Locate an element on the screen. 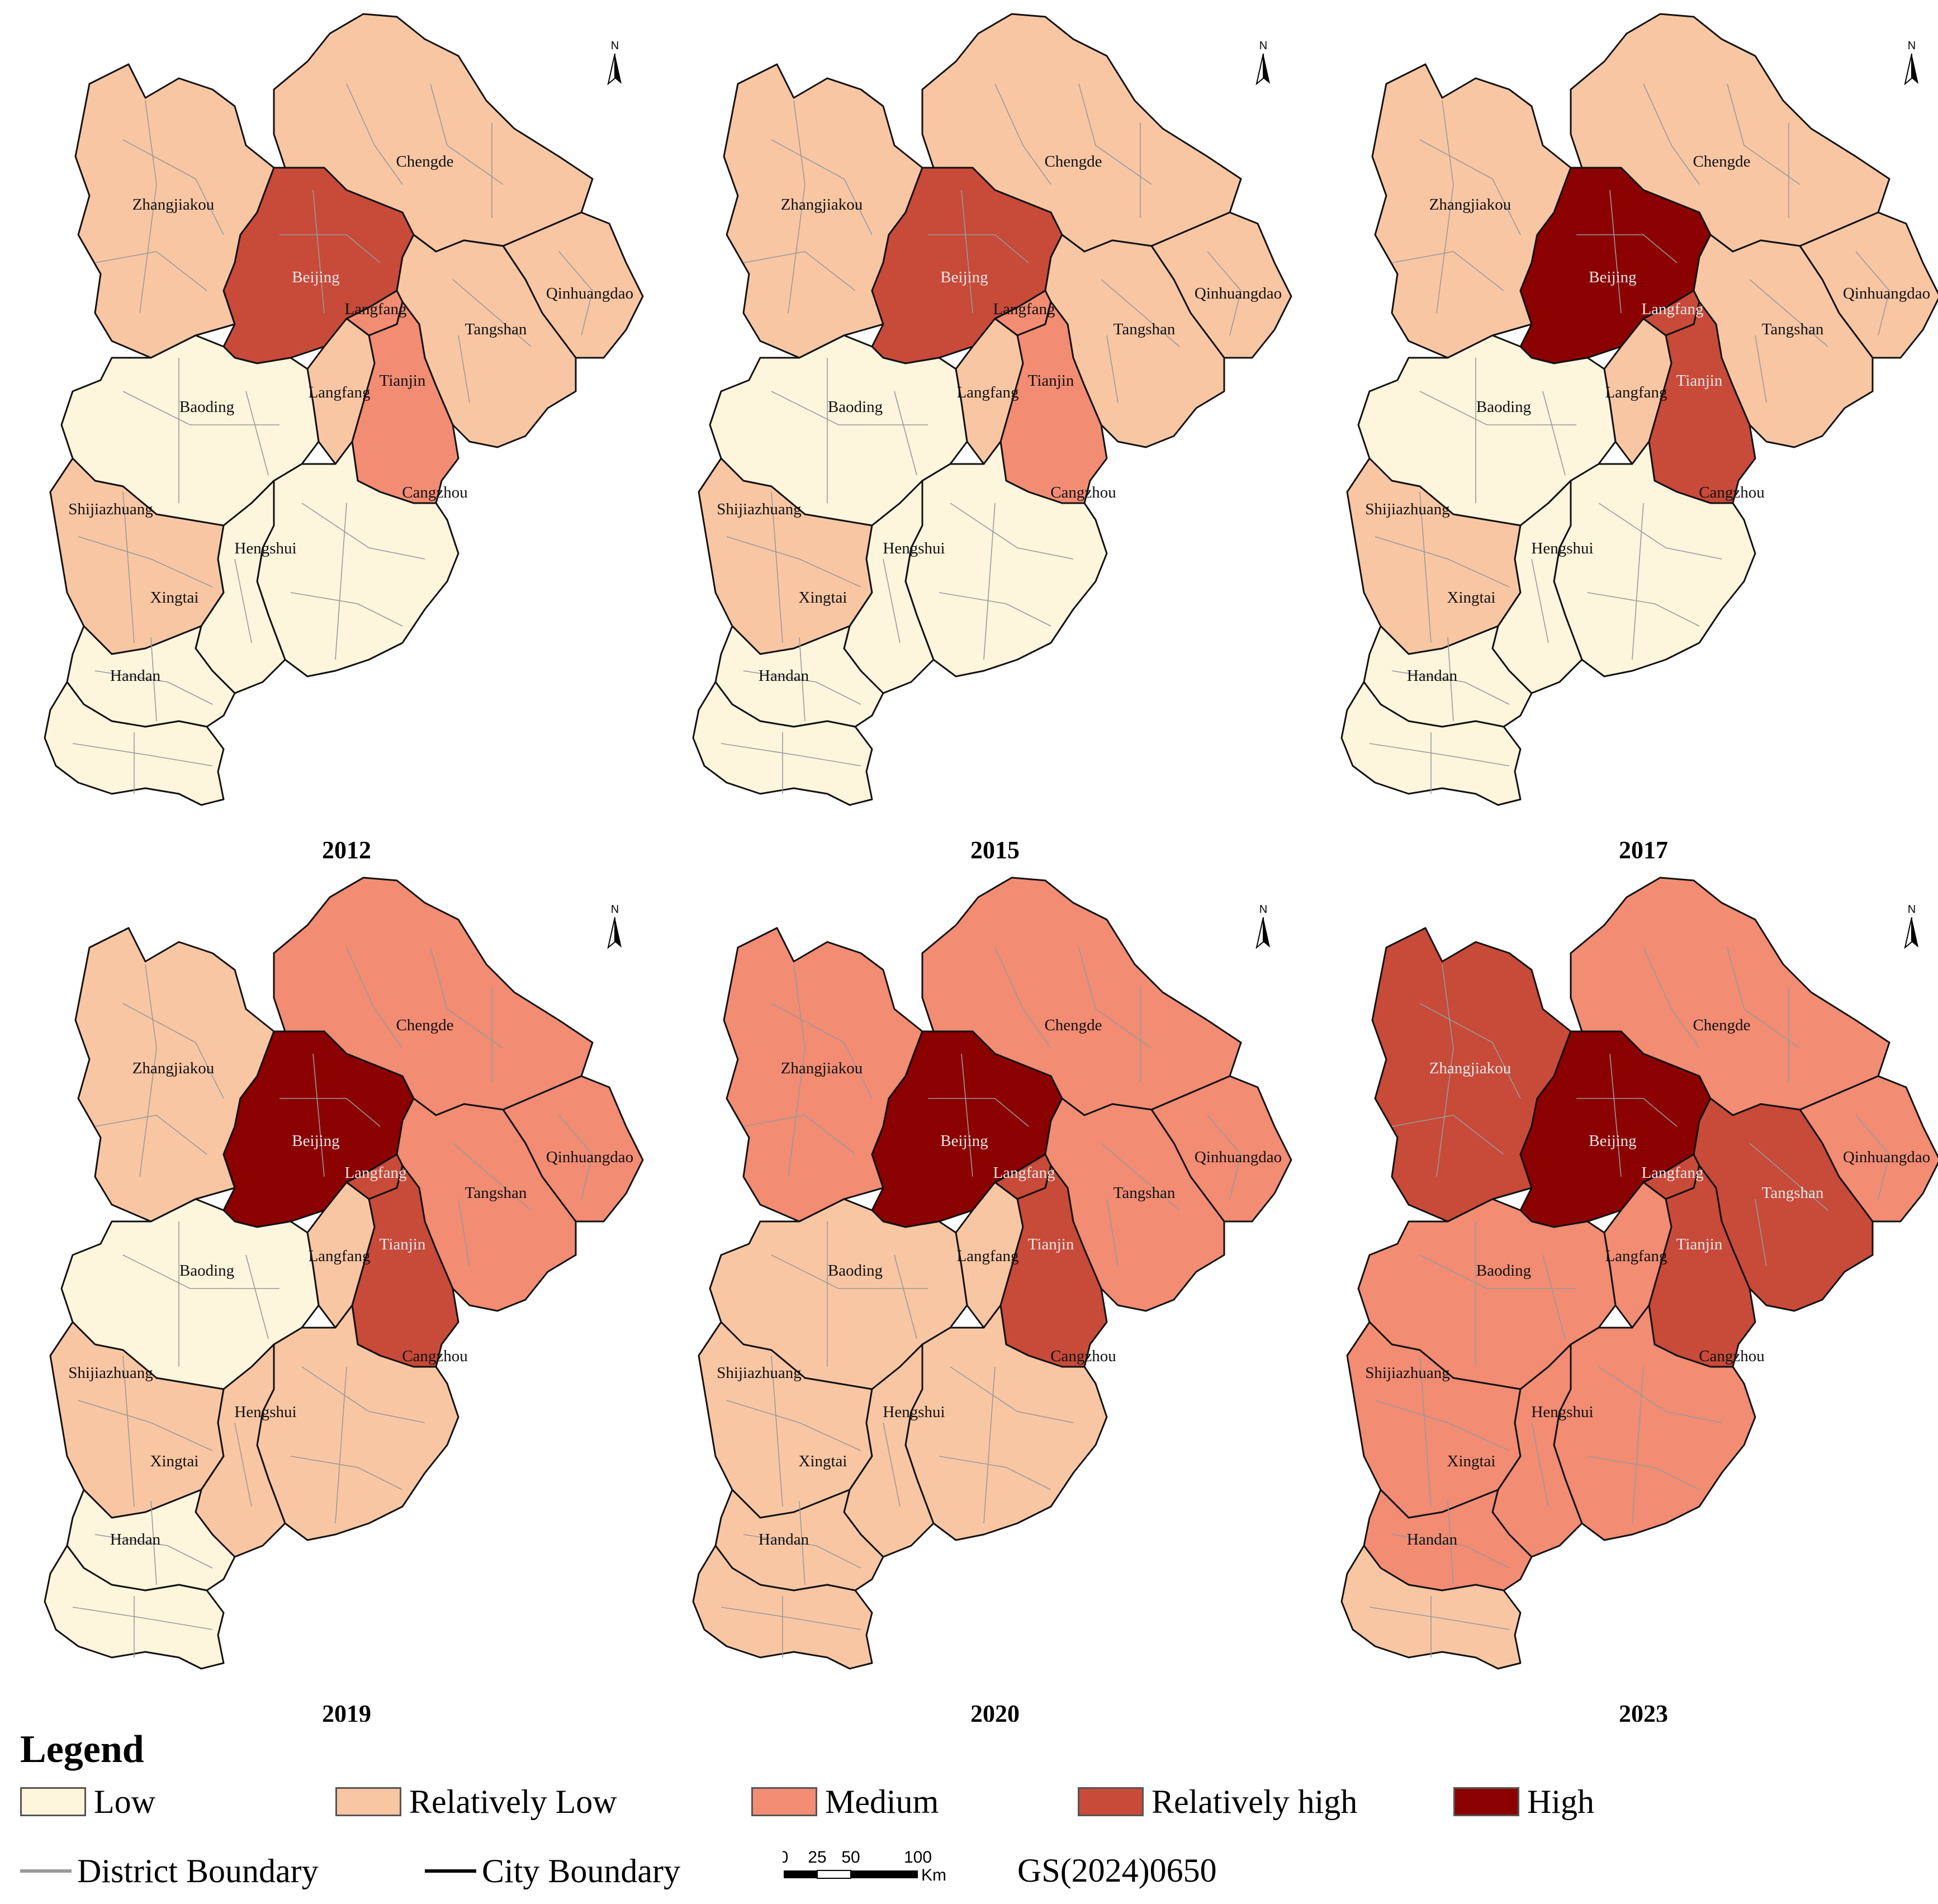  legend-swatch-high is located at coordinates (1486, 1801).